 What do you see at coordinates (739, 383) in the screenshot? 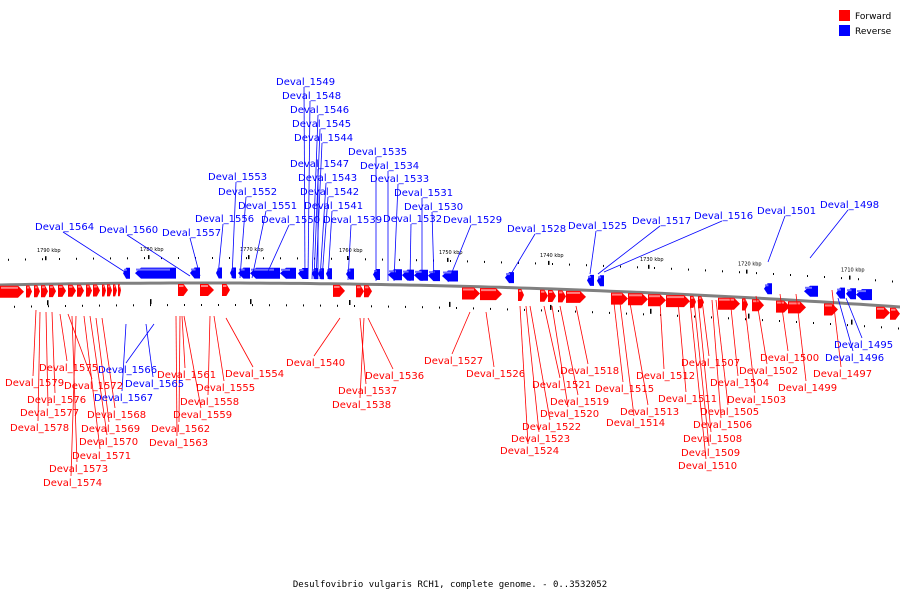
I see `gene-label: Deval_1504` at bounding box center [739, 383].